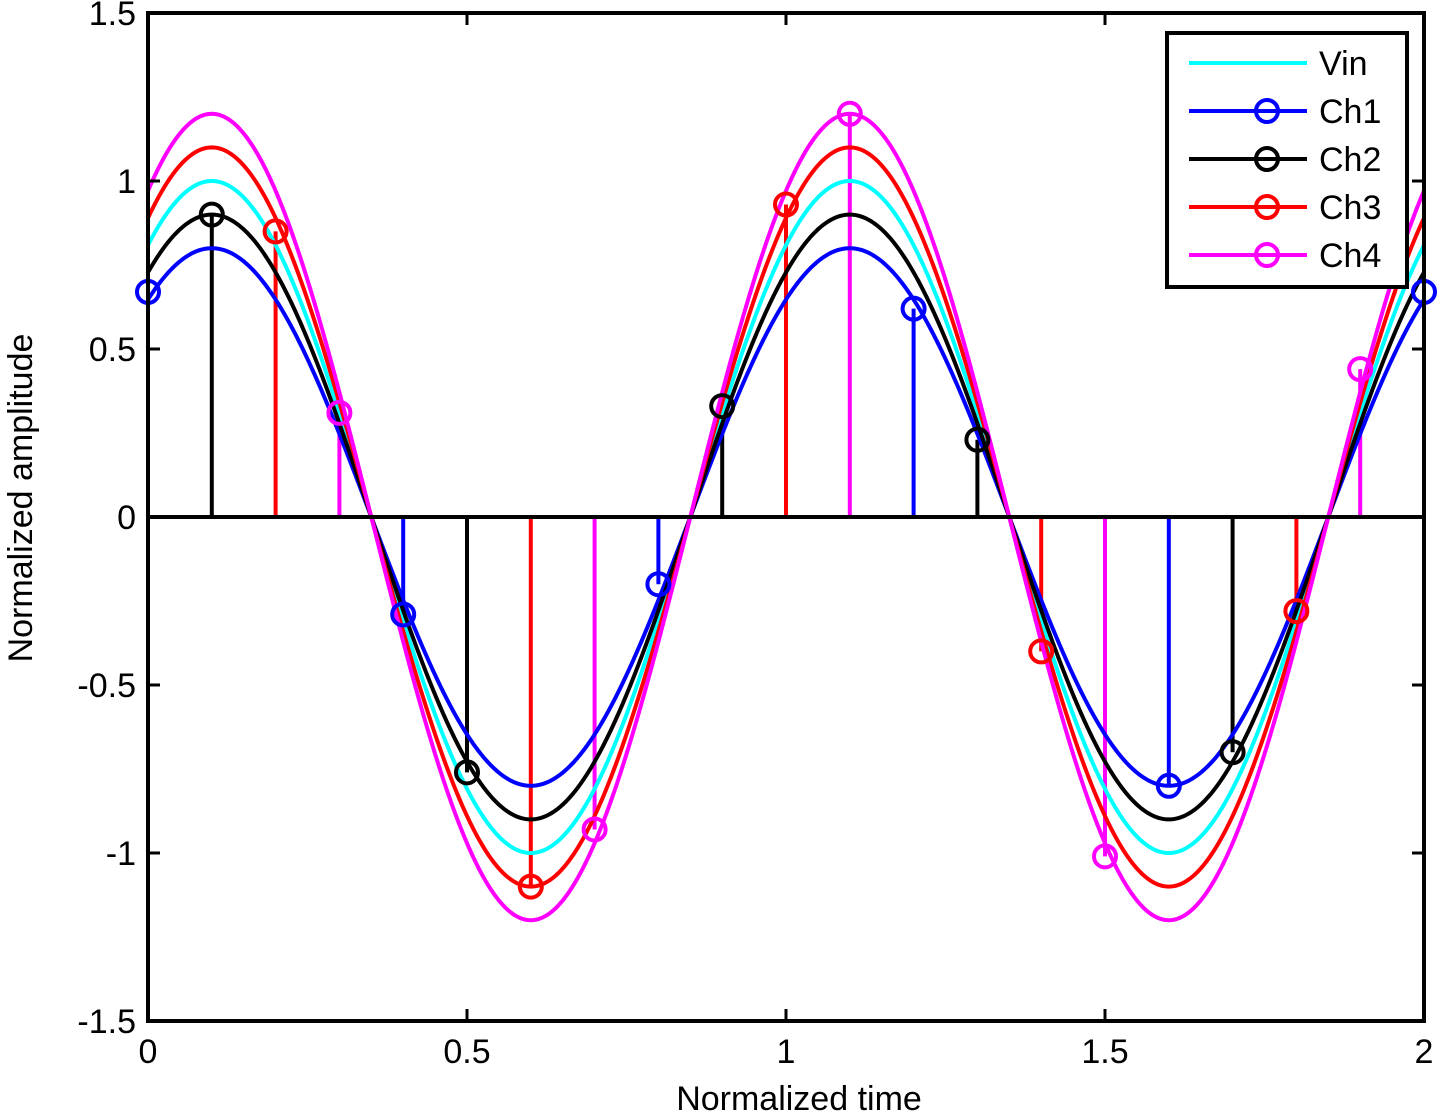 The height and width of the screenshot is (1117, 1440). What do you see at coordinates (121, 854) in the screenshot?
I see `y-tick-label: -1` at bounding box center [121, 854].